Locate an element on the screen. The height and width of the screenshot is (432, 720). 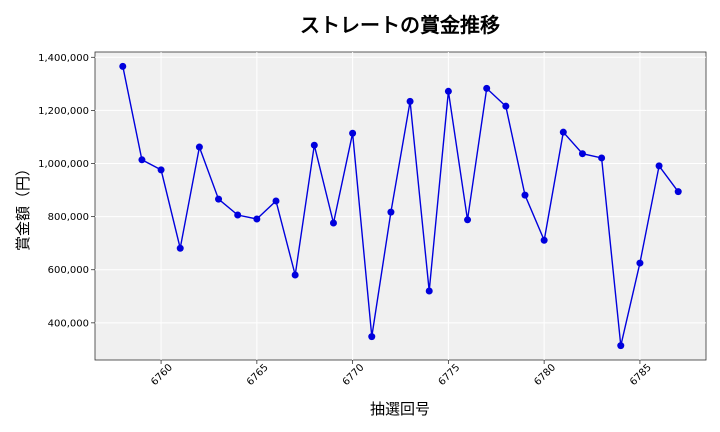
y-tick-label: 600,000 is located at coordinates (68, 270).